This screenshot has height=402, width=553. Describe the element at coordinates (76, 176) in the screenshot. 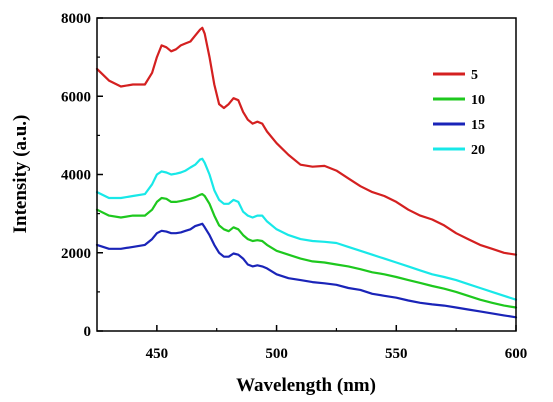

I see `y-tick-label: 4000` at that location.